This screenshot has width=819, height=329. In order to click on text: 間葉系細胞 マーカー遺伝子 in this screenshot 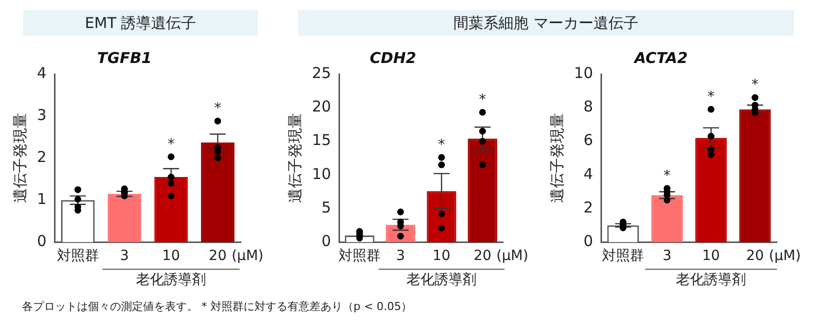, I will do `click(546, 23)`.